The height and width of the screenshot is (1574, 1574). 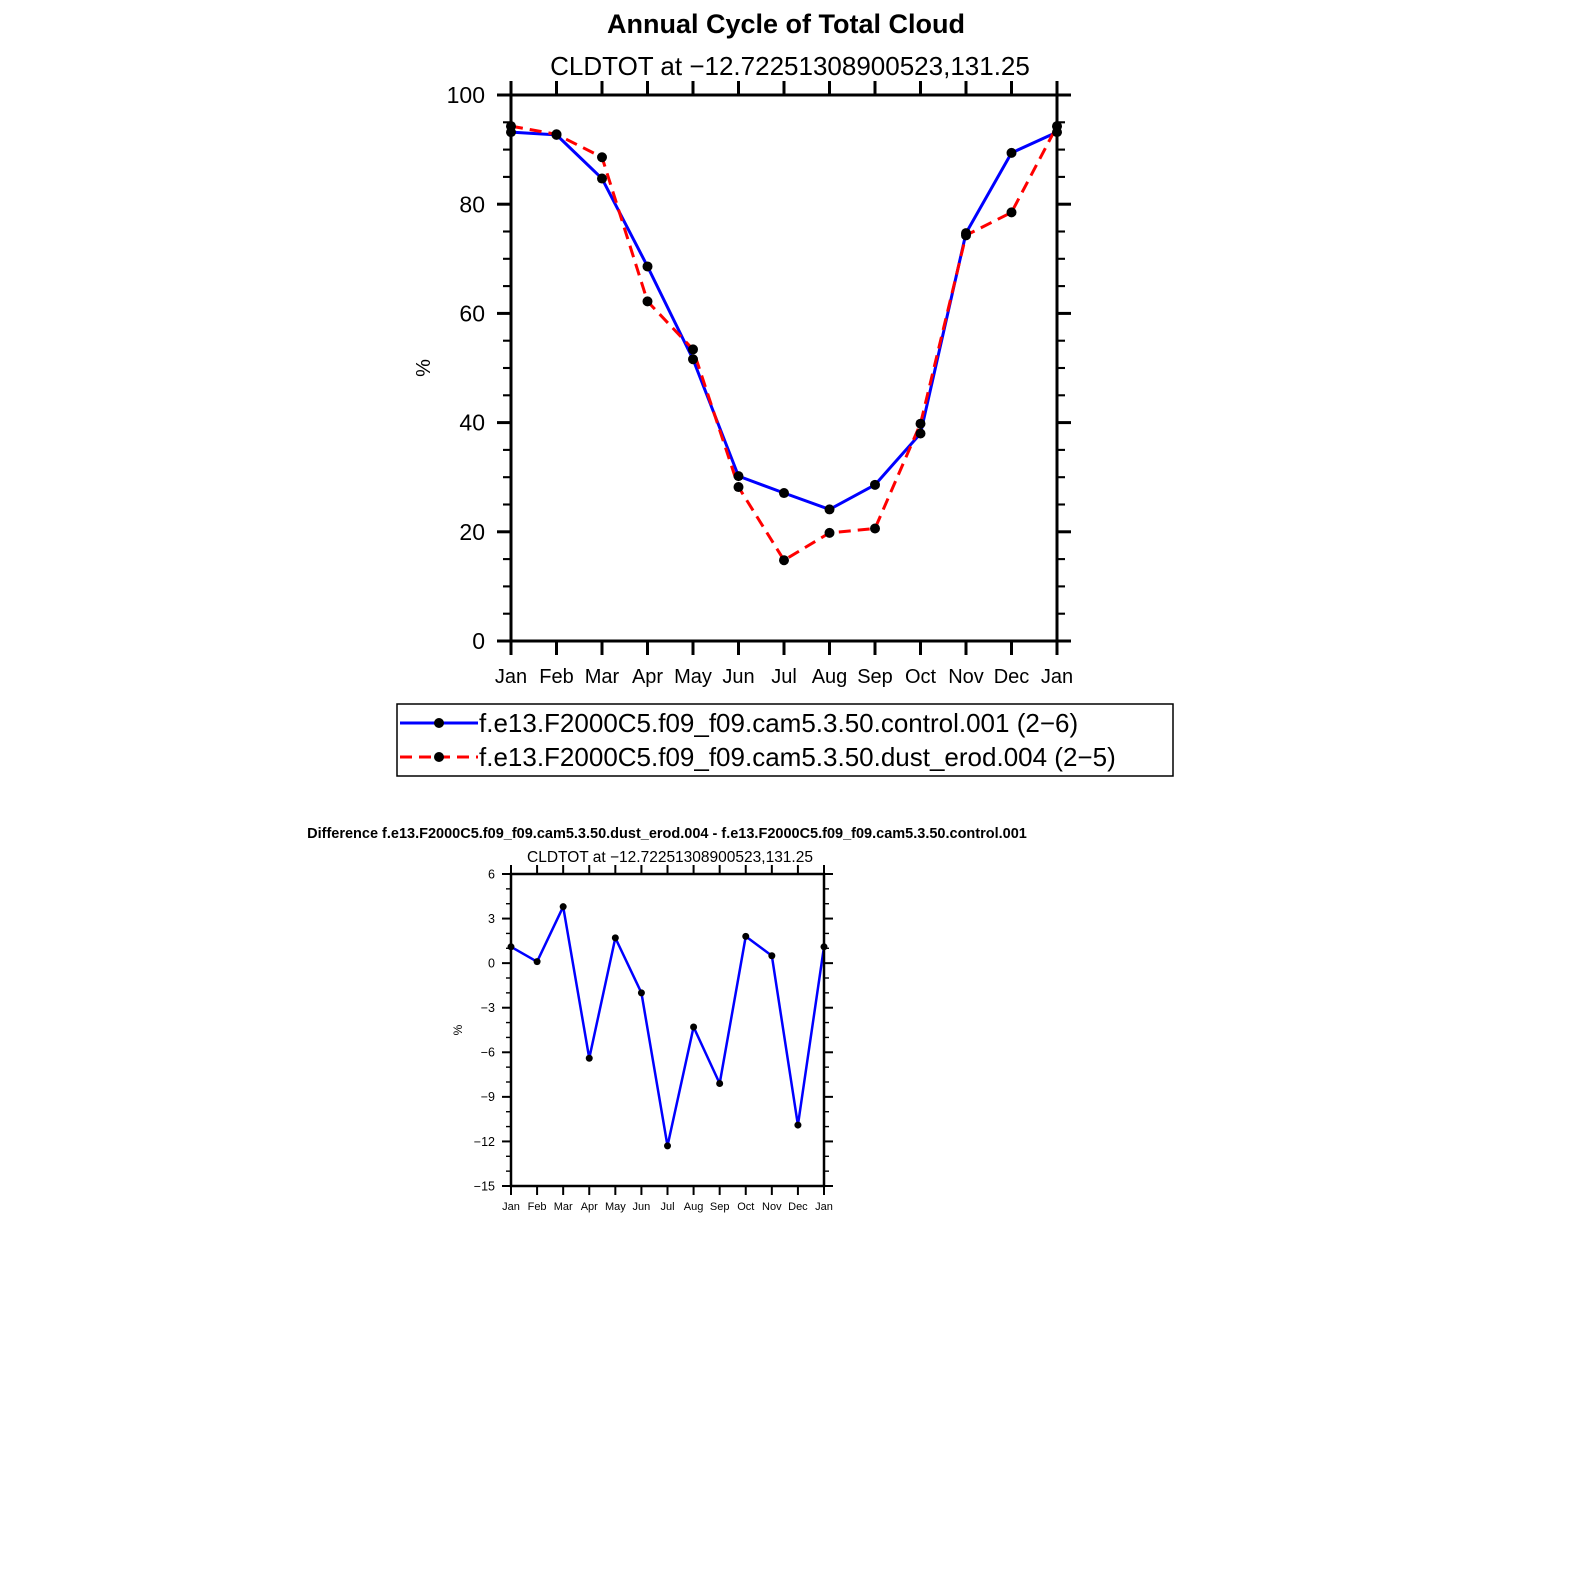 What do you see at coordinates (472, 532) in the screenshot?
I see `y-tick-label: 20` at bounding box center [472, 532].